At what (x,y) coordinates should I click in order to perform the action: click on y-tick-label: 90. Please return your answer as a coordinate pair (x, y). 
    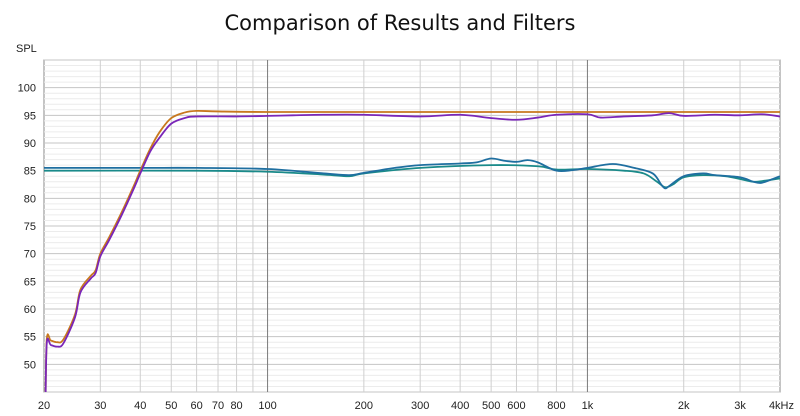
    Looking at the image, I should click on (30, 144).